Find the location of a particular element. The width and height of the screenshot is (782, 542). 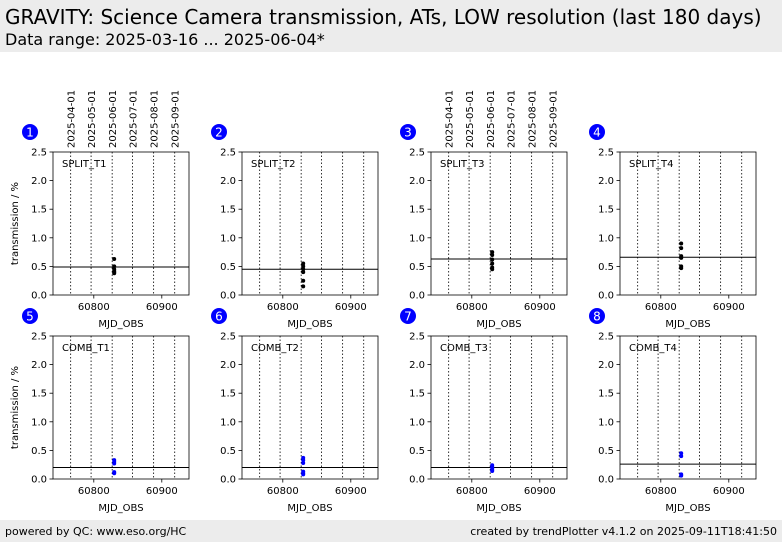

panel-badge-number: 7 is located at coordinates (408, 317).